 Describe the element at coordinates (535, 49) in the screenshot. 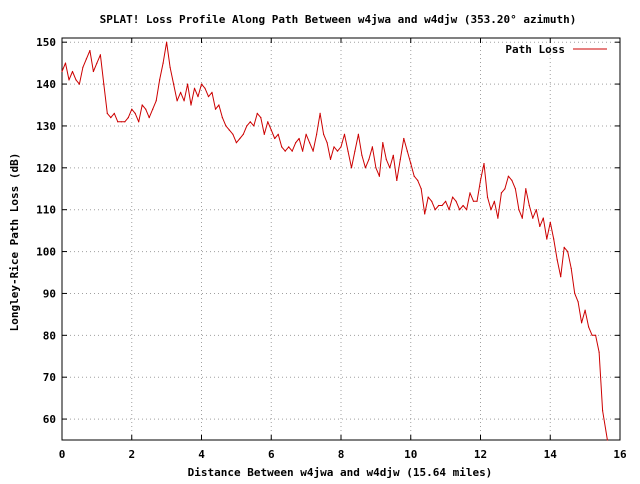

I see `legend-label: Path Loss` at that location.